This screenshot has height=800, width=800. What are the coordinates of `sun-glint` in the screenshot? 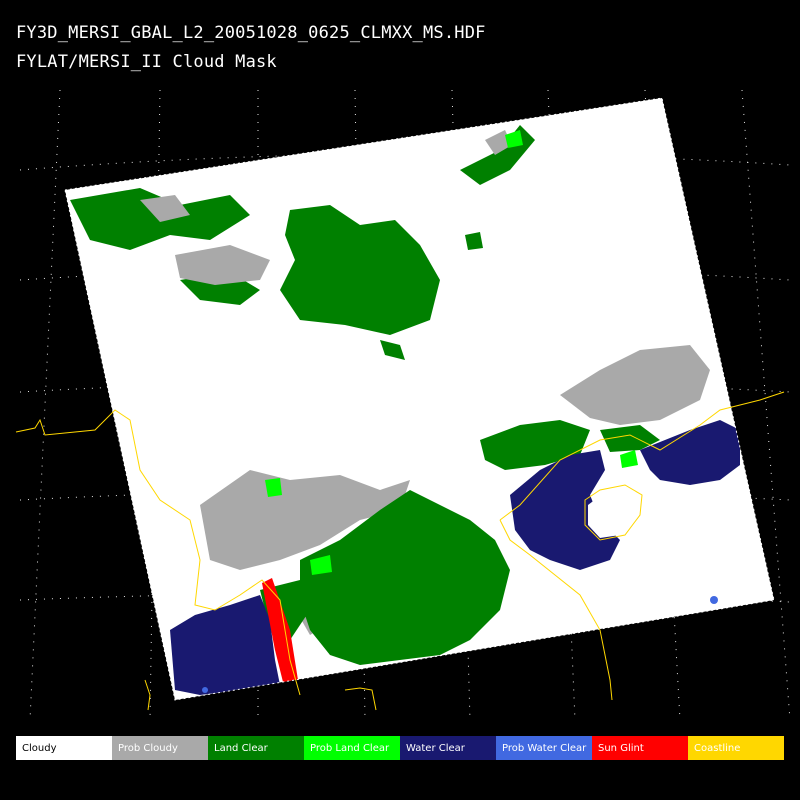 It's located at (280, 634).